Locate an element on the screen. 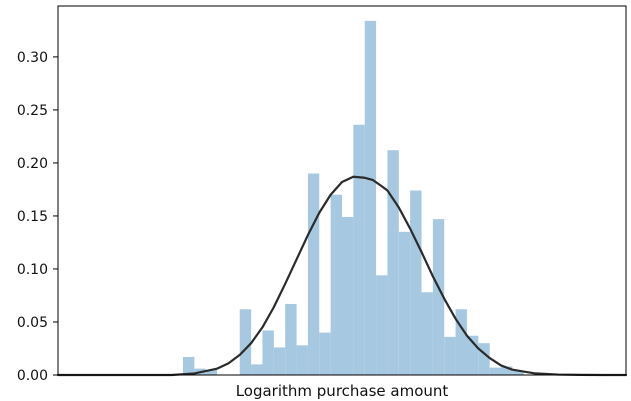 Image resolution: width=631 pixels, height=401 pixels. y-axis: 0.00 0.05 0.10 0.15 0.20 0.25 0.30 is located at coordinates (37, 217).